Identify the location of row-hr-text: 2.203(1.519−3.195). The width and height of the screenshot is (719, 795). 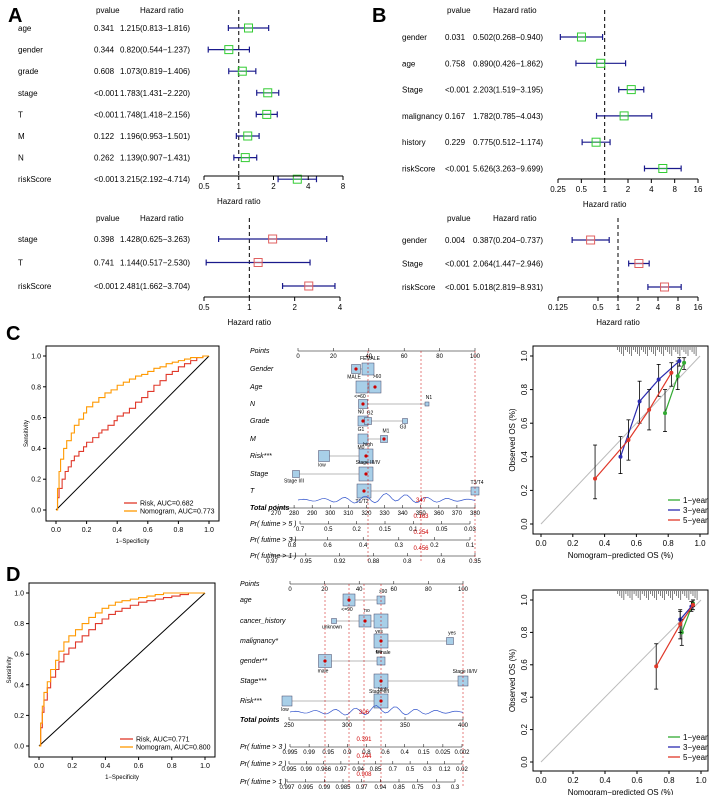
(508, 90).